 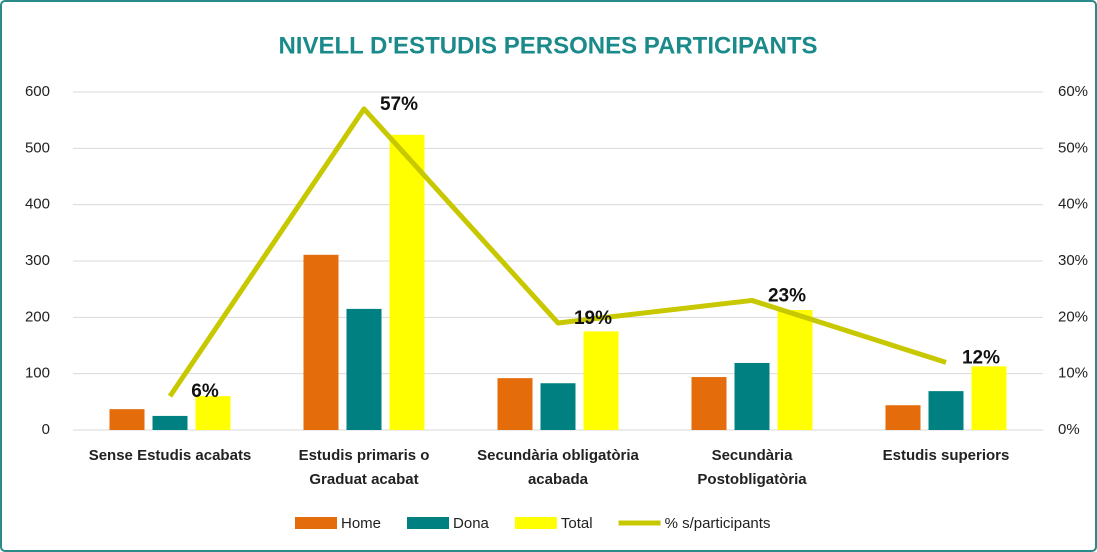 What do you see at coordinates (547, 45) in the screenshot?
I see `chart-title: NIVELL D'ESTUDIS PERSONES PARTICIPANTS` at bounding box center [547, 45].